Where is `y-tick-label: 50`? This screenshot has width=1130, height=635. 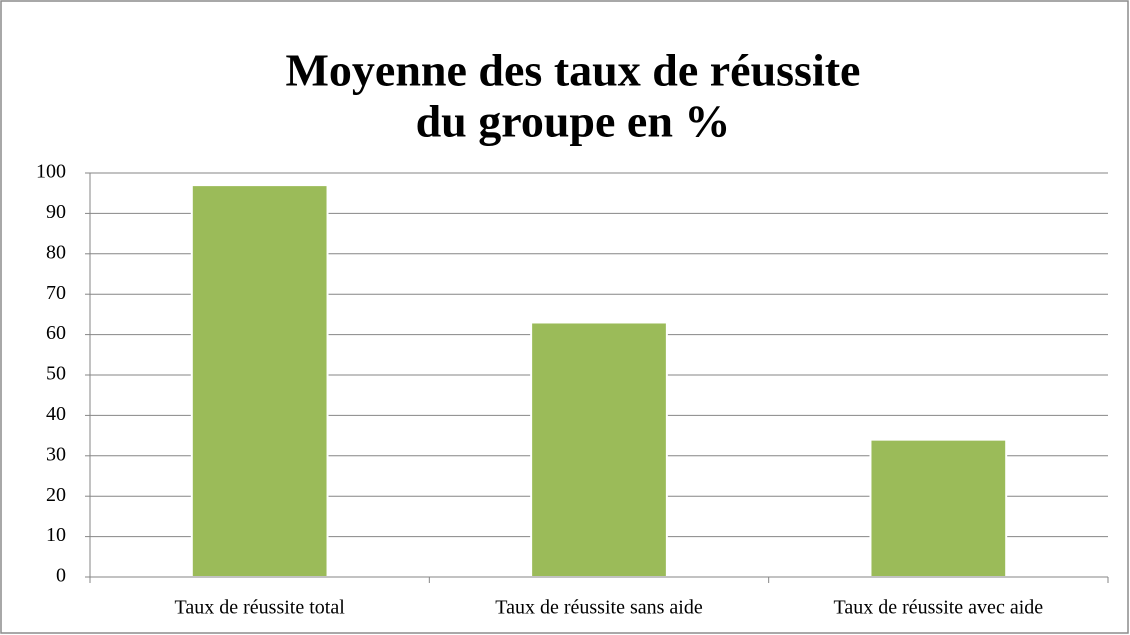 y-tick-label: 50 is located at coordinates (56, 374).